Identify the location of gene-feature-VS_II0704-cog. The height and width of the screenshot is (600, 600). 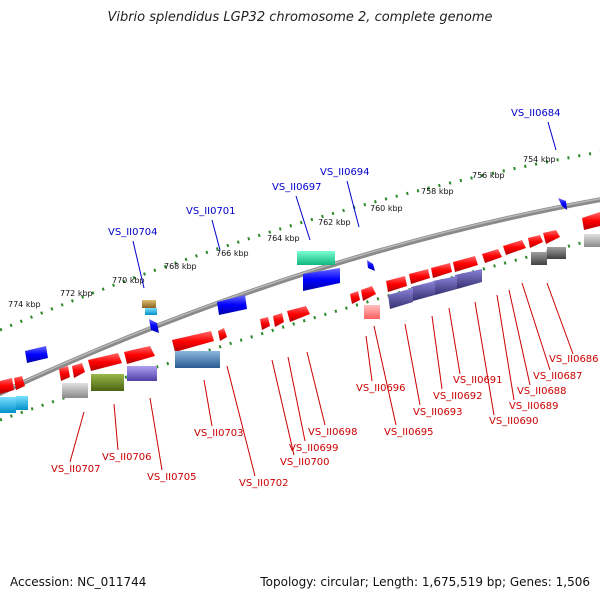
(149, 304).